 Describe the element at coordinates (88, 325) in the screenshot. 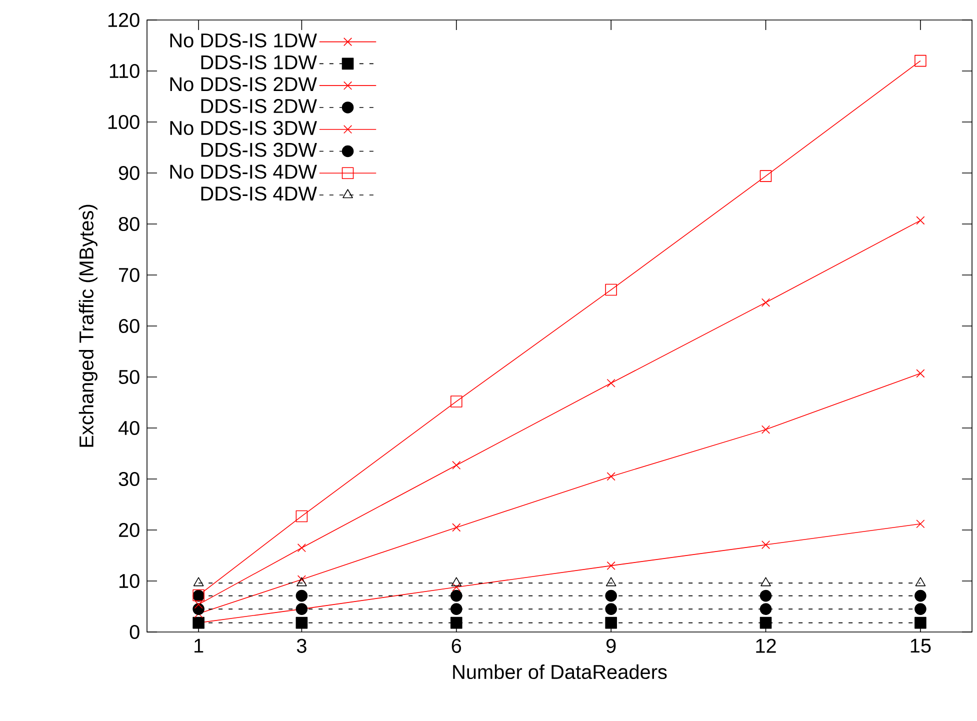

I see `y-axis-title: Exchanged Traffic (MBytes)` at that location.